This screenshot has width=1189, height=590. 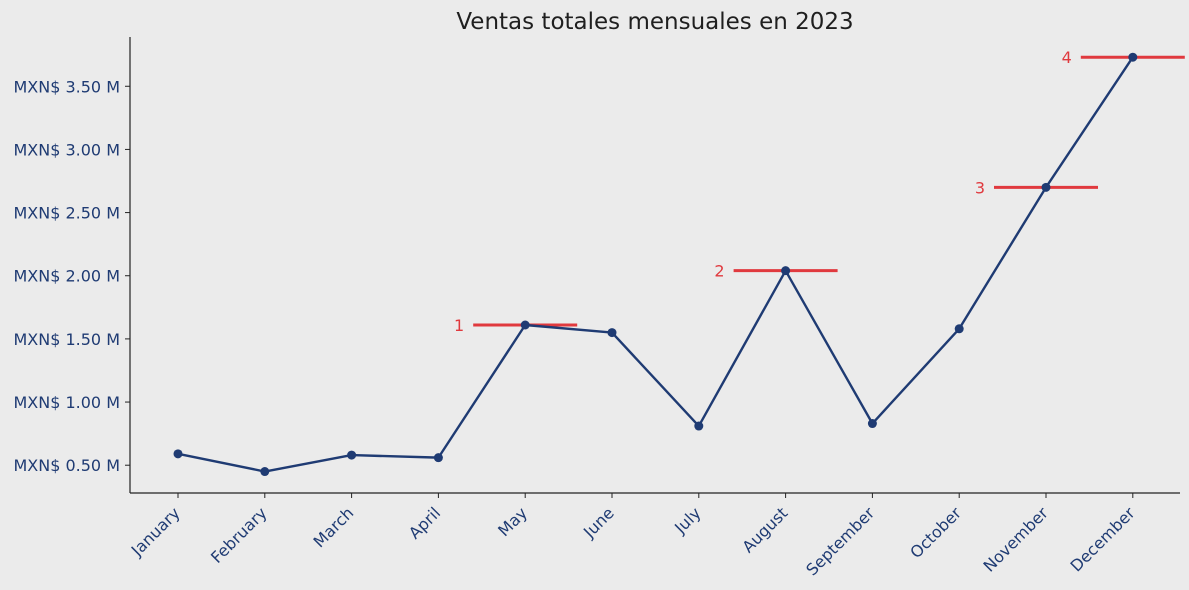 I want to click on annotation-label: 1, so click(x=459, y=325).